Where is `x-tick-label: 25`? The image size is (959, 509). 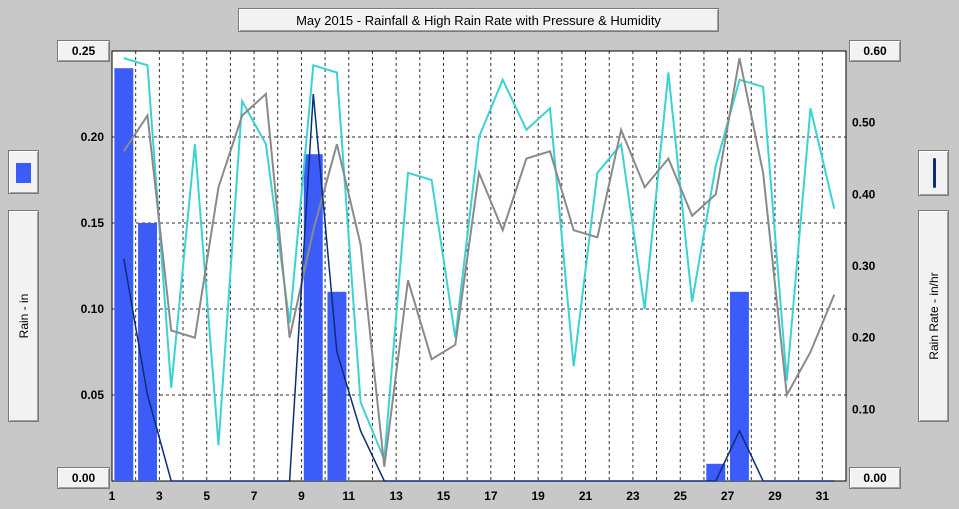
x-tick-label: 25 is located at coordinates (681, 496).